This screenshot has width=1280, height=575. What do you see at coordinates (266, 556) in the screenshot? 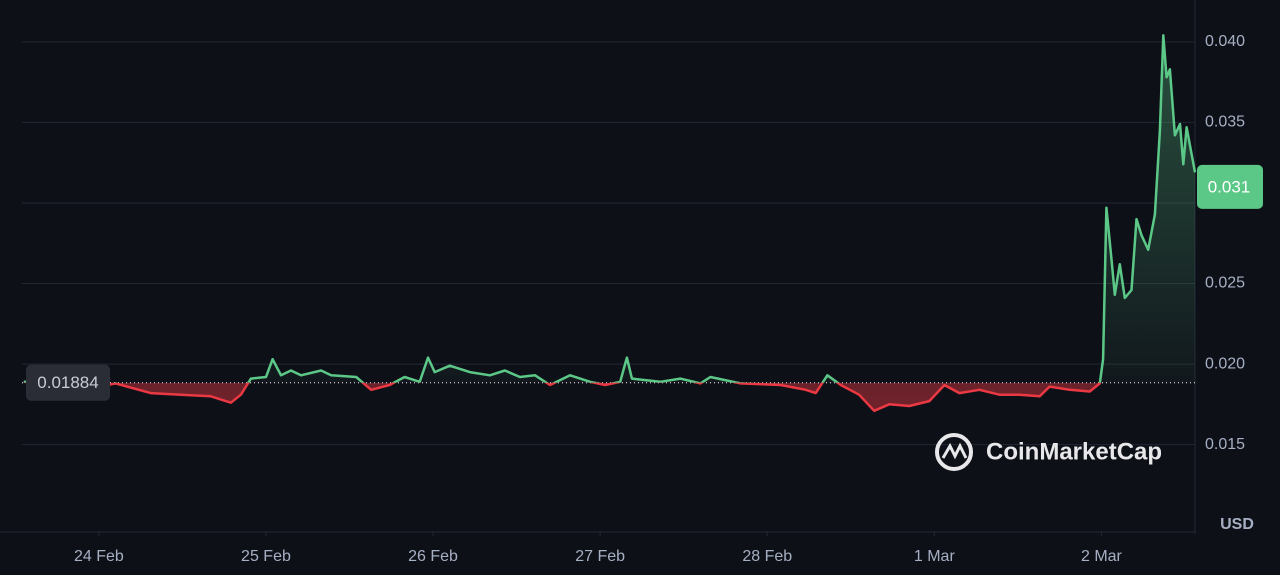
I see `x-tick-label: 25 Feb` at bounding box center [266, 556].